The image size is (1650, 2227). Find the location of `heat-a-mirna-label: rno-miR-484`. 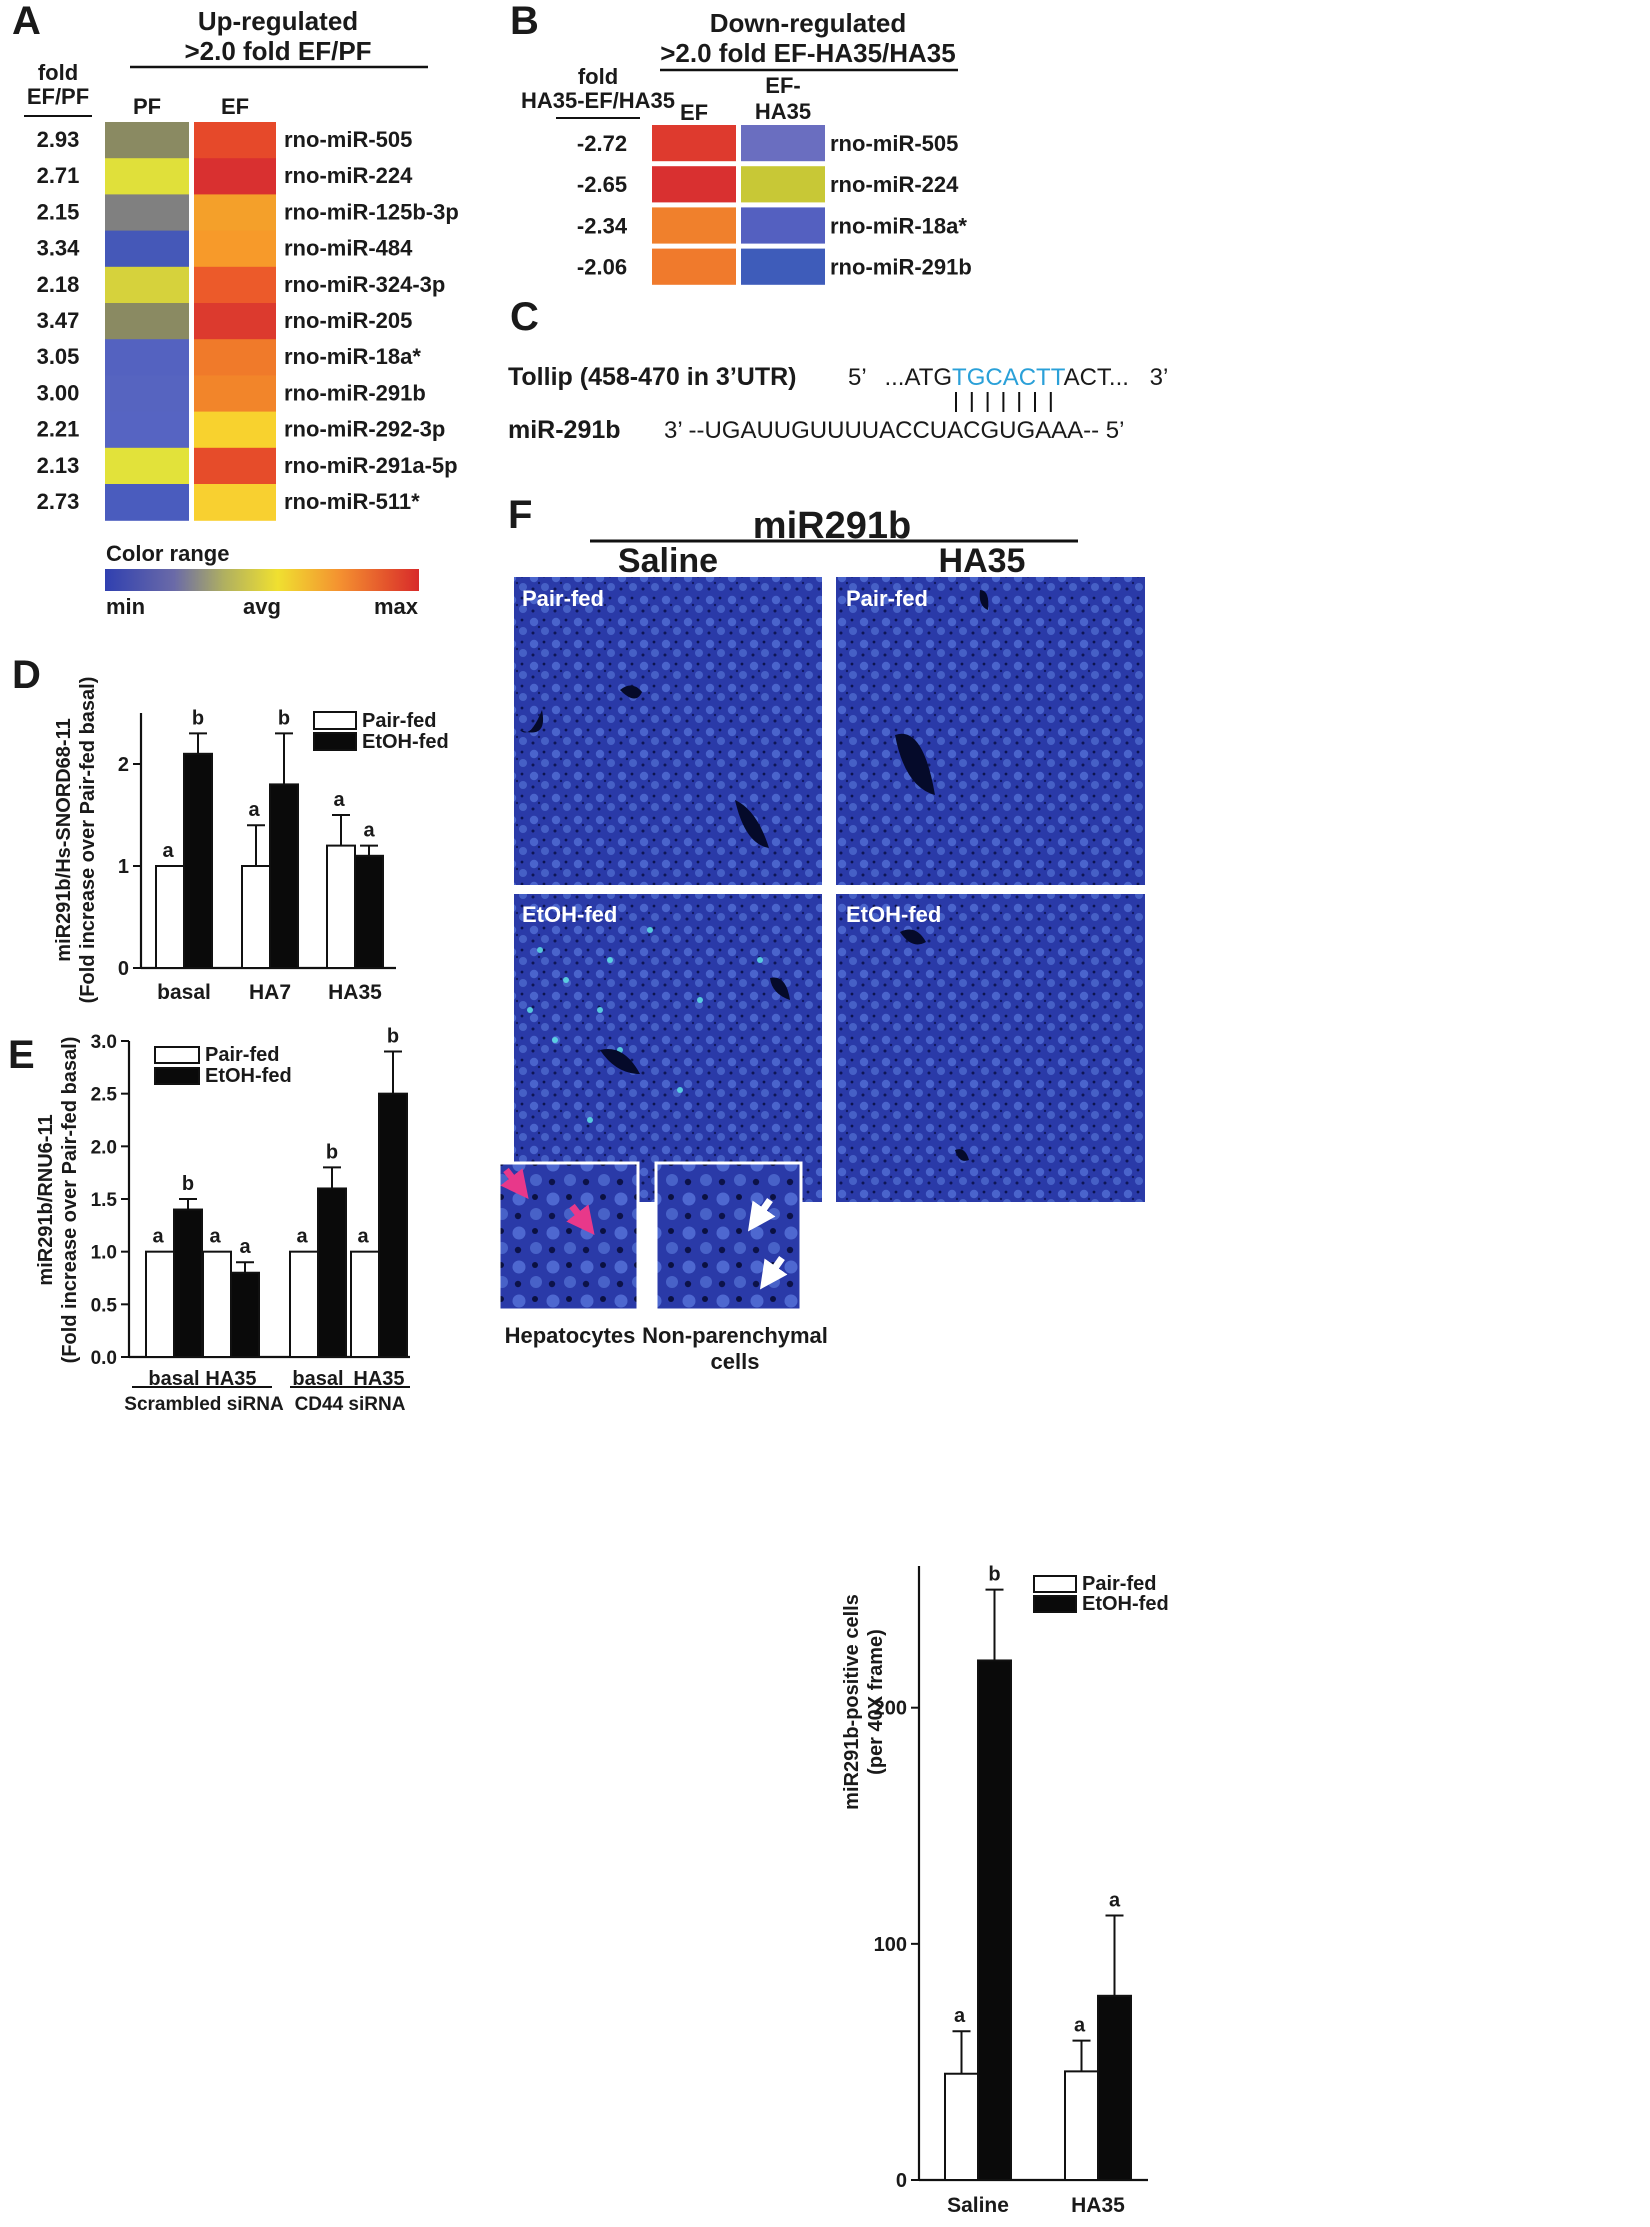

heat-a-mirna-label: rno-miR-484 is located at coordinates (348, 248).